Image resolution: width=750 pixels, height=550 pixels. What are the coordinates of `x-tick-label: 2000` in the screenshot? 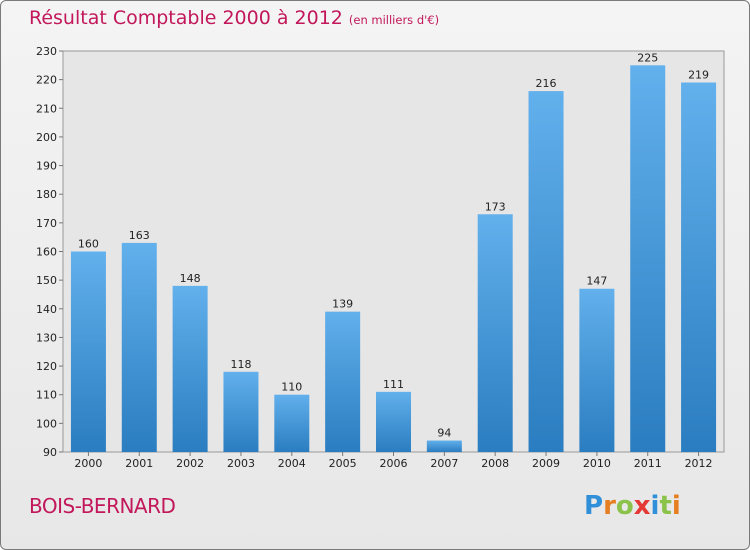 It's located at (88, 463).